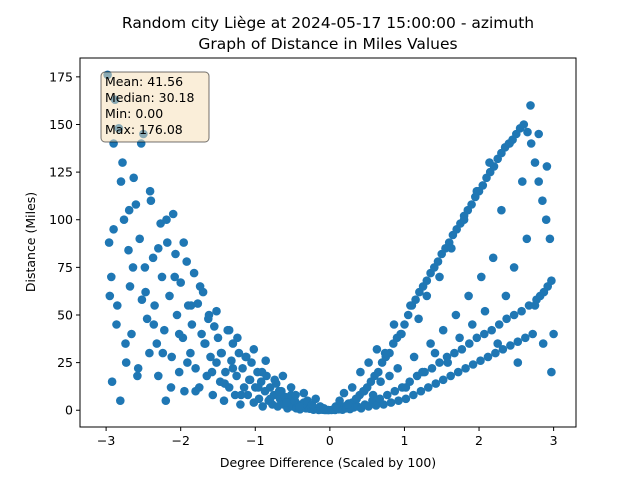 Image resolution: width=640 pixels, height=480 pixels. I want to click on stats-box-background, so click(155, 107).